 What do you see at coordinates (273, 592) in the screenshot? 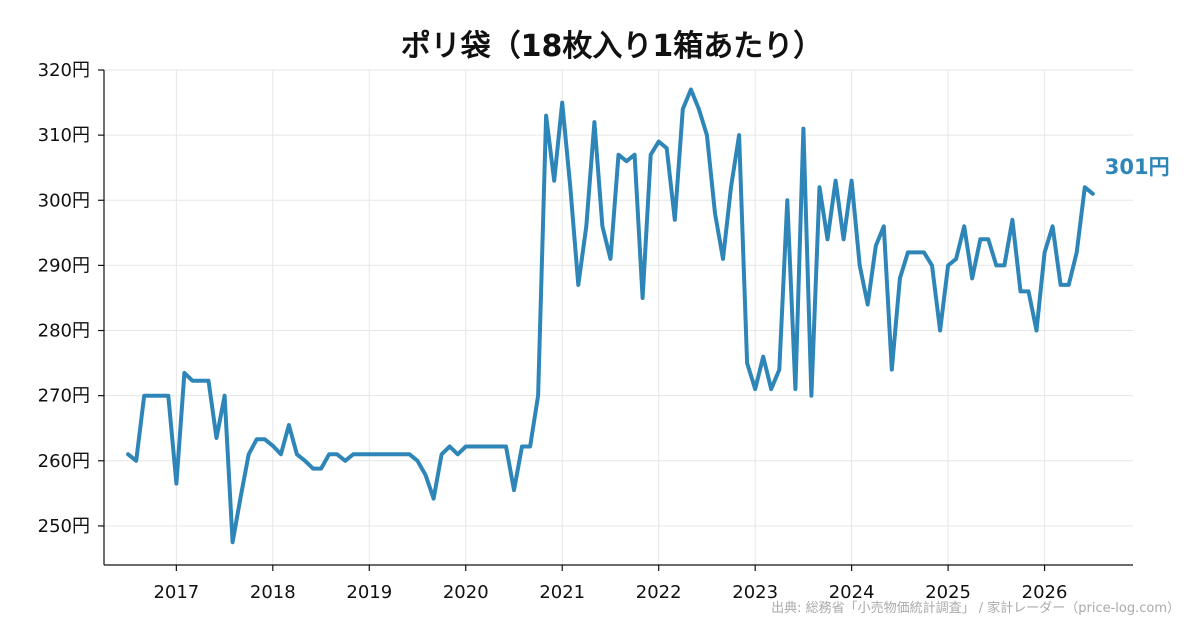
I see `x-tick-label: 2018` at bounding box center [273, 592].